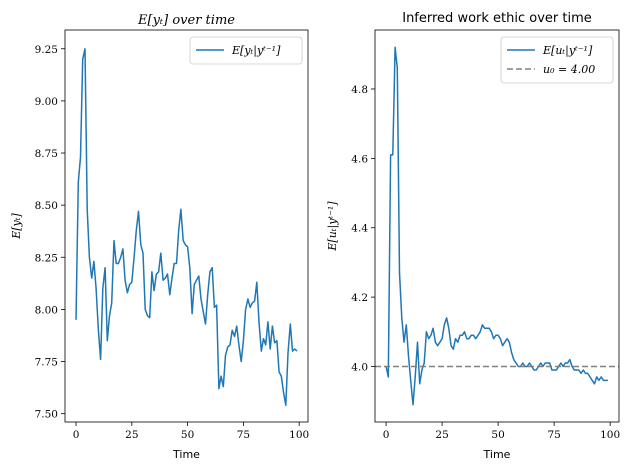  Describe the element at coordinates (497, 454) in the screenshot. I see `right-x-axis-label: Time` at that location.